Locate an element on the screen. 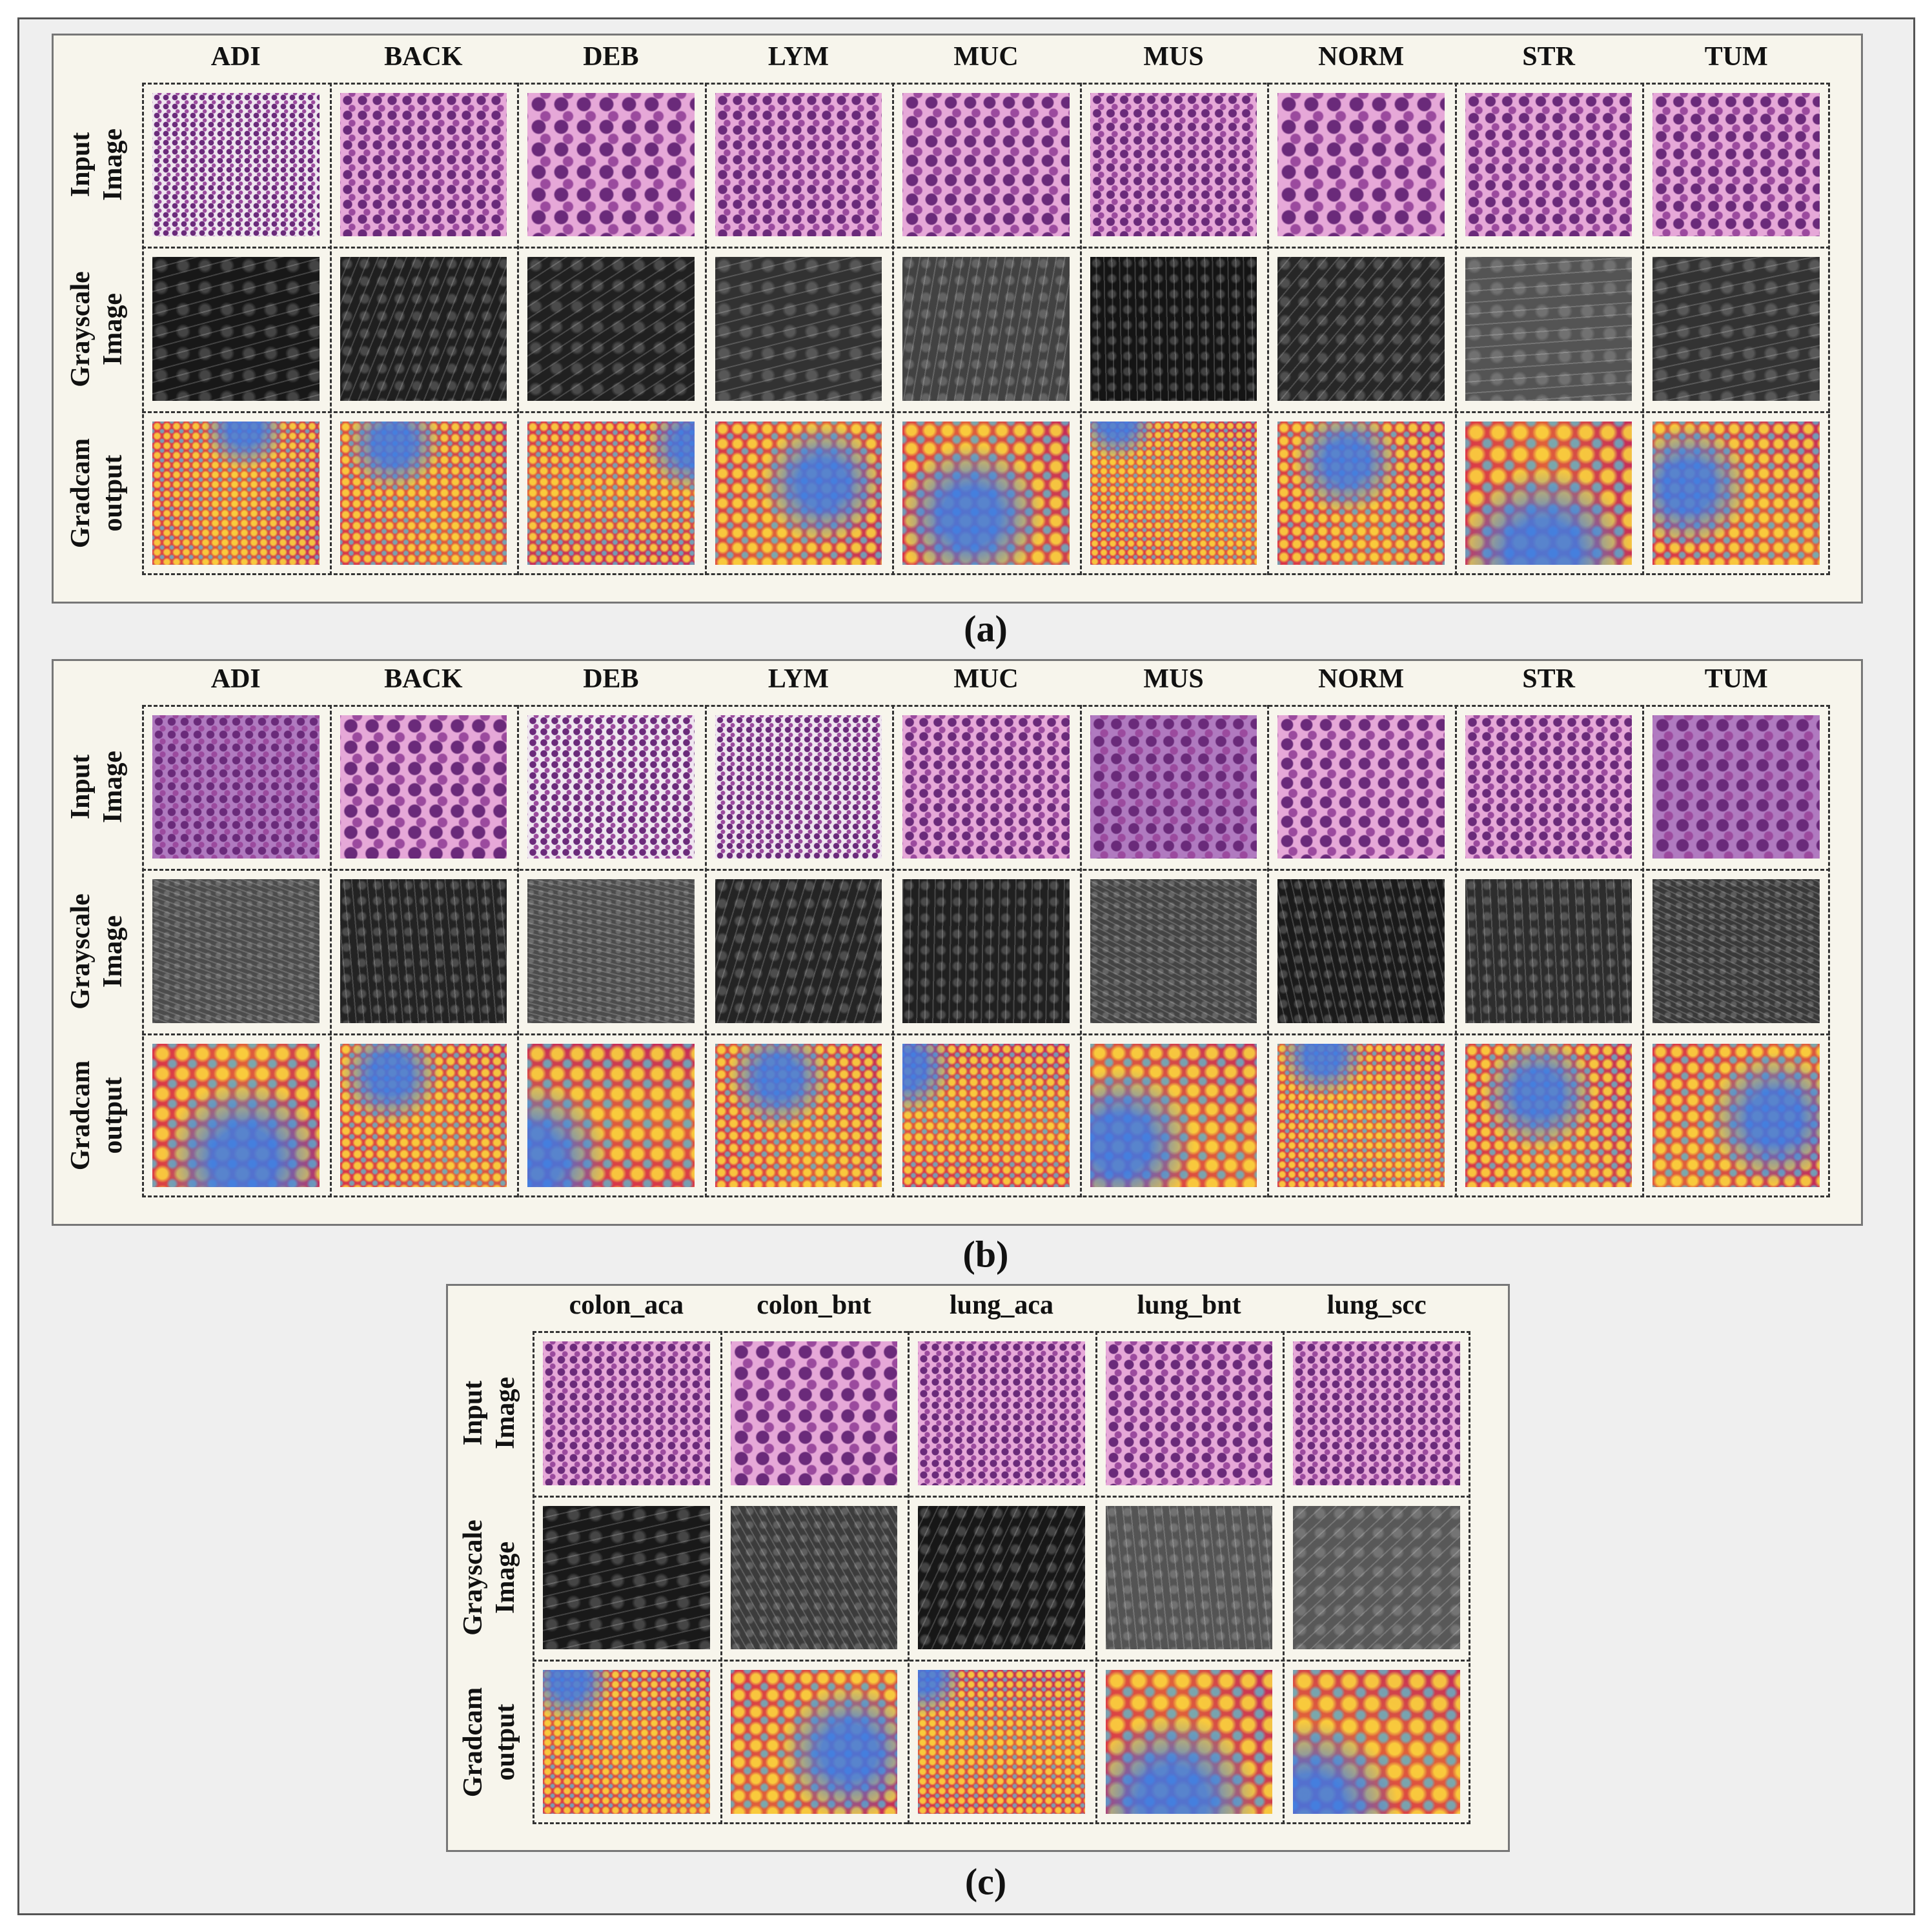 This screenshot has width=1932, height=1932. column-header: ADI is located at coordinates (235, 679).